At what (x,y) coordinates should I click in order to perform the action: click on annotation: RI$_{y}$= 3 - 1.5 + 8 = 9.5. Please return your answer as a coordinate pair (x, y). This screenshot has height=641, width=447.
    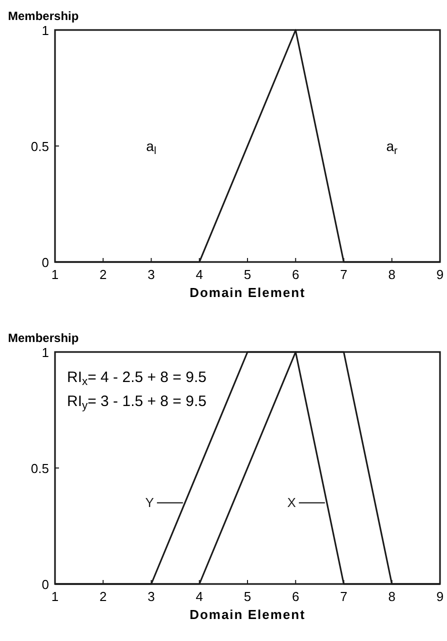
    Looking at the image, I should click on (136, 402).